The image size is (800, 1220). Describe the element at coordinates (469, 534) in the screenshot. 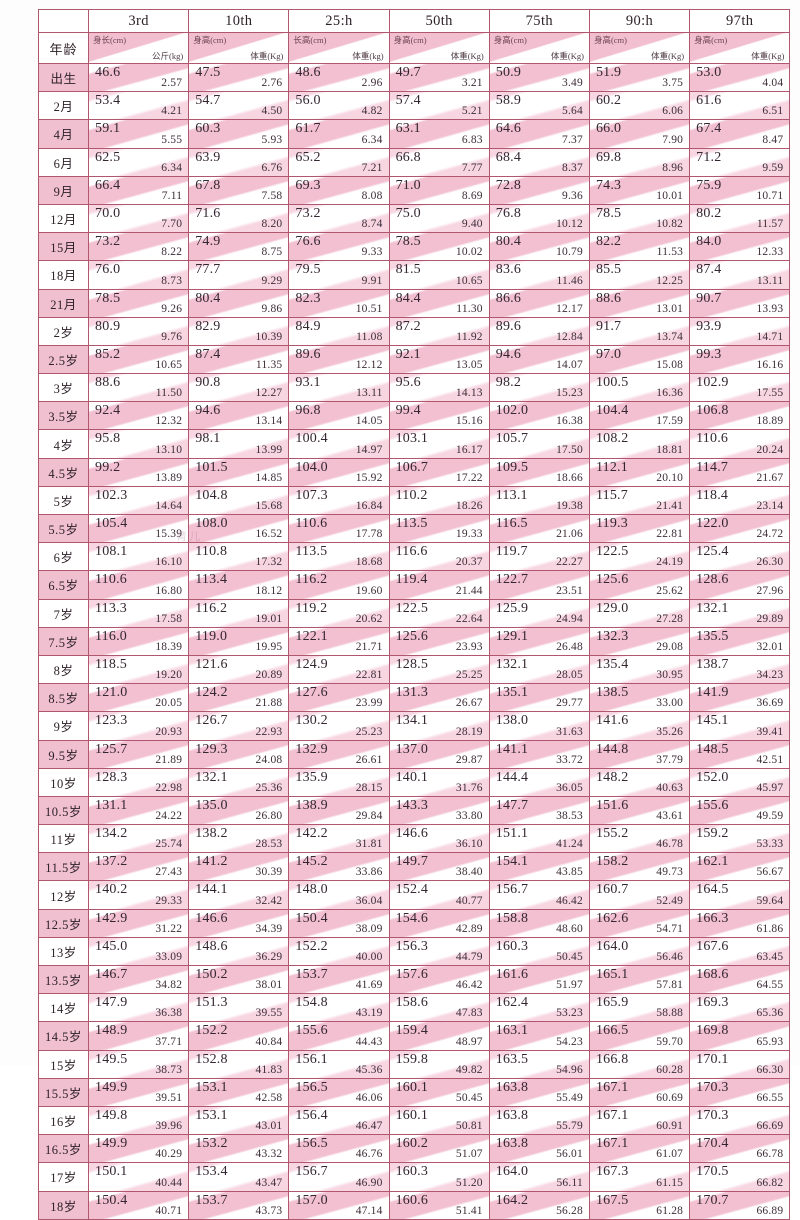

I see `weight-value: 19.33` at that location.